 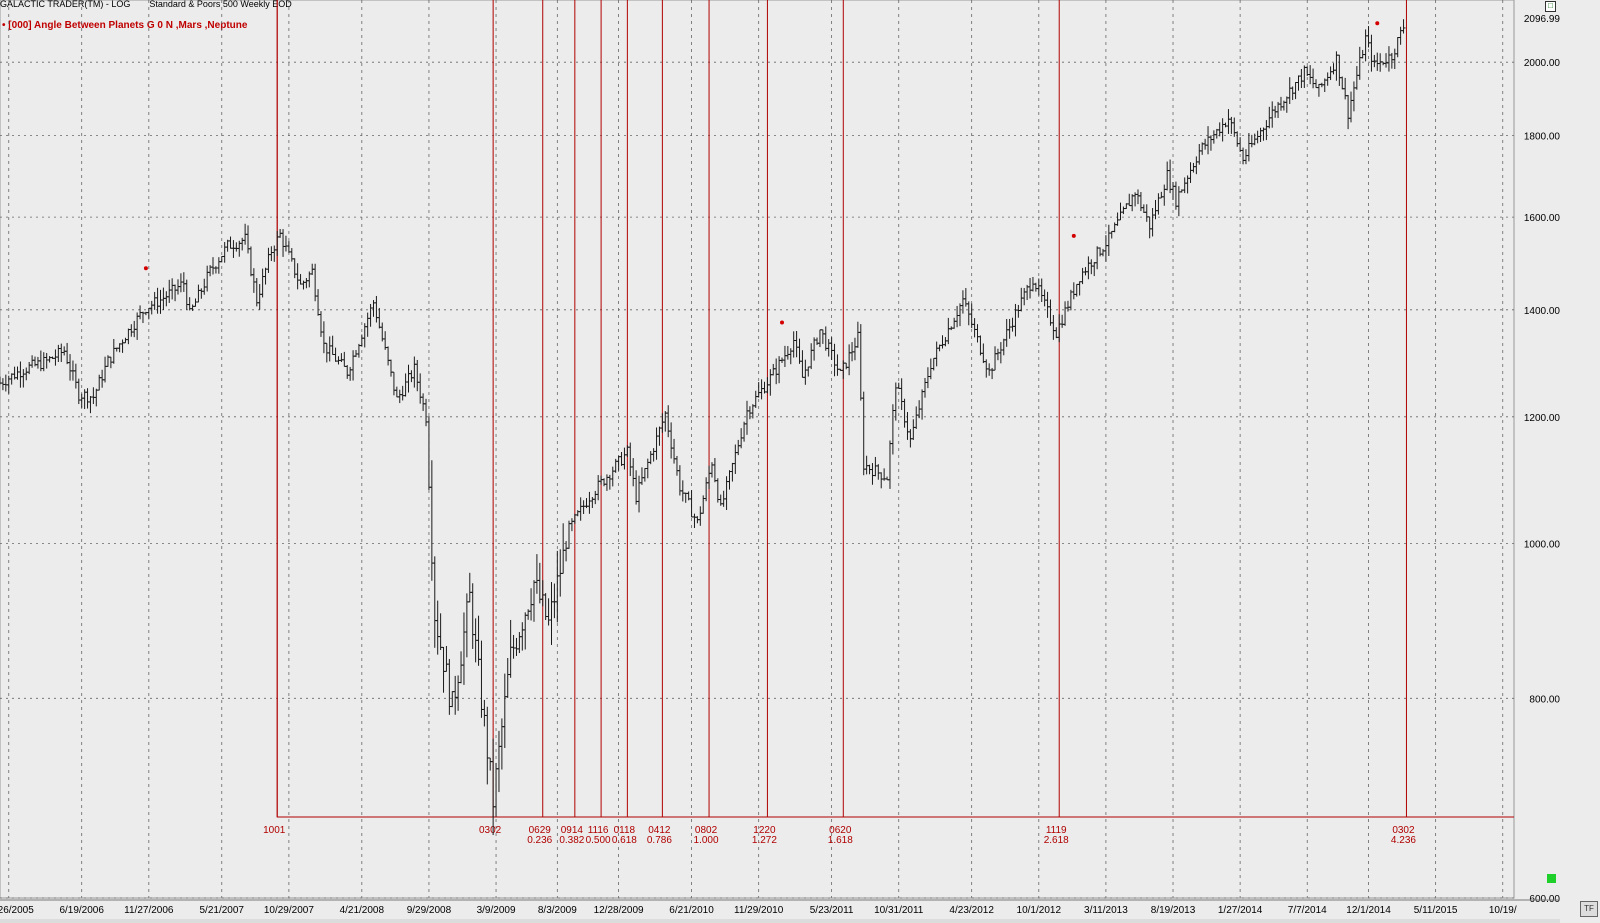 What do you see at coordinates (540, 830) in the screenshot?
I see `cycle-date-label: 0629` at bounding box center [540, 830].